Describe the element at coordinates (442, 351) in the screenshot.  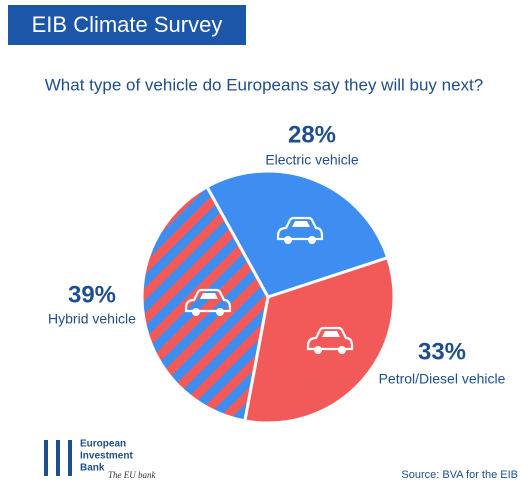
I see `value-label: 33%` at that location.